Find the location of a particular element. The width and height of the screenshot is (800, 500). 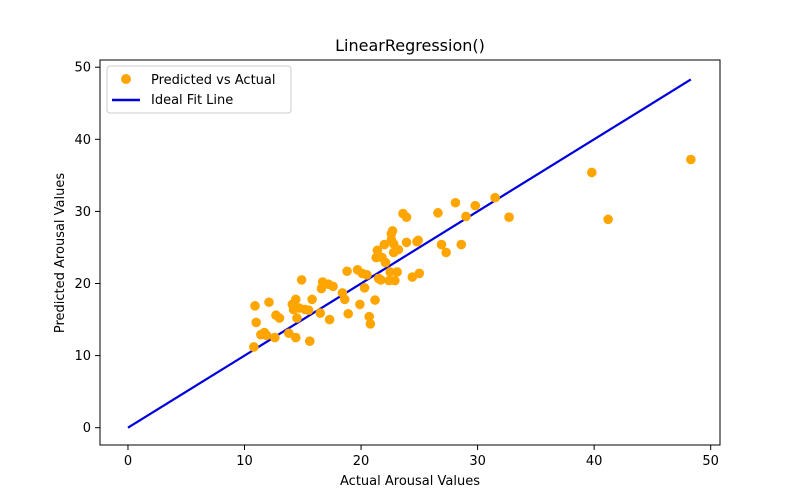

y-tick-label: 20 is located at coordinates (82, 284).